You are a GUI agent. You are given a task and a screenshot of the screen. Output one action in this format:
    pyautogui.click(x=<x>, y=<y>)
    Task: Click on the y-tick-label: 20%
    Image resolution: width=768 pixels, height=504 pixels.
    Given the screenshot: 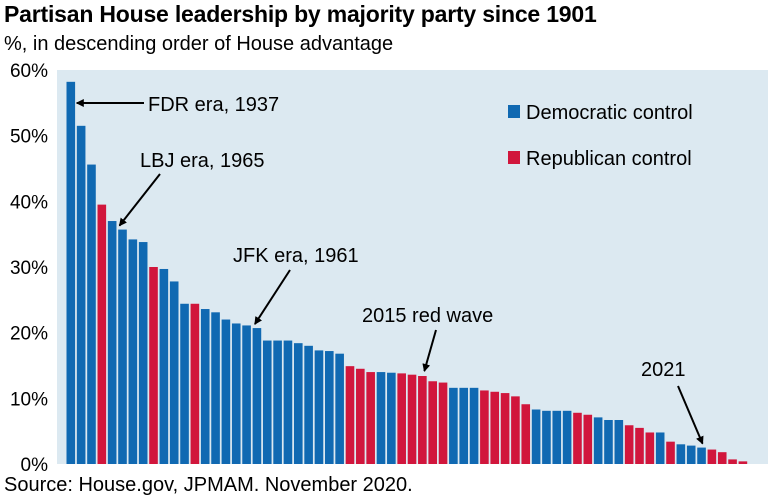 What is the action you would take?
    pyautogui.click(x=29, y=334)
    